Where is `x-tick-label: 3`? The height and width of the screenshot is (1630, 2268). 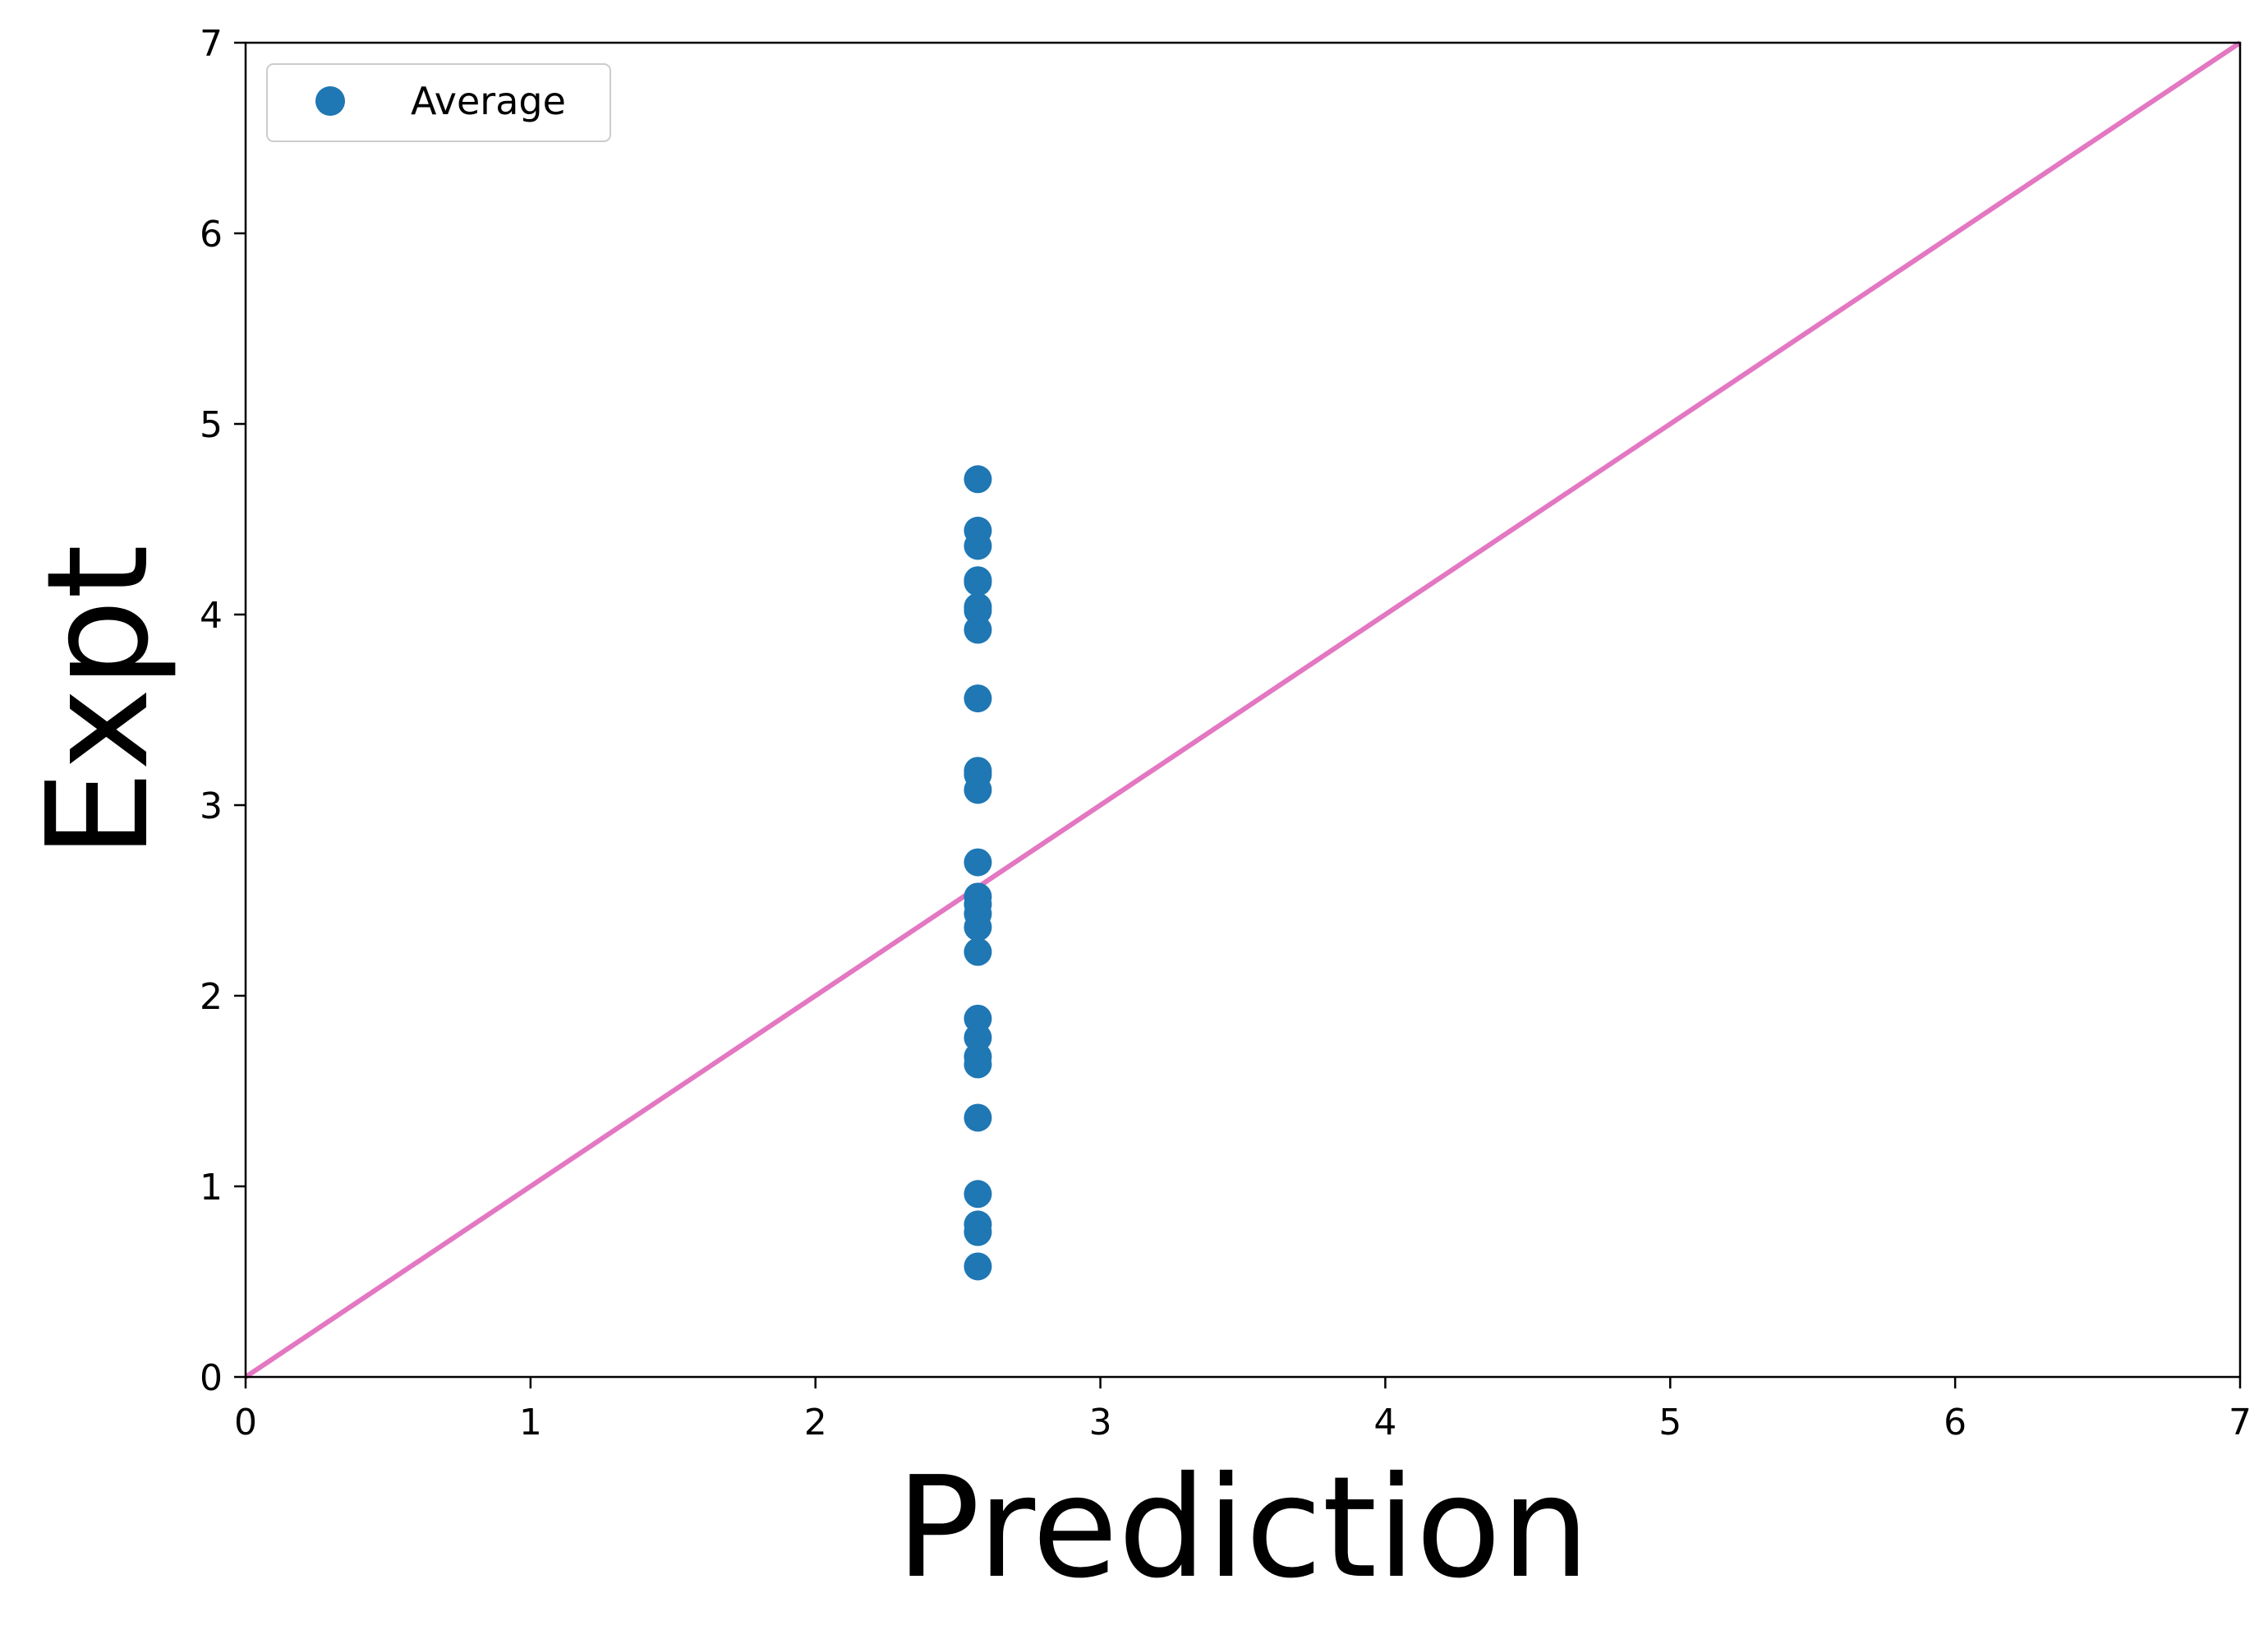
x-tick-label: 3 is located at coordinates (1100, 1423).